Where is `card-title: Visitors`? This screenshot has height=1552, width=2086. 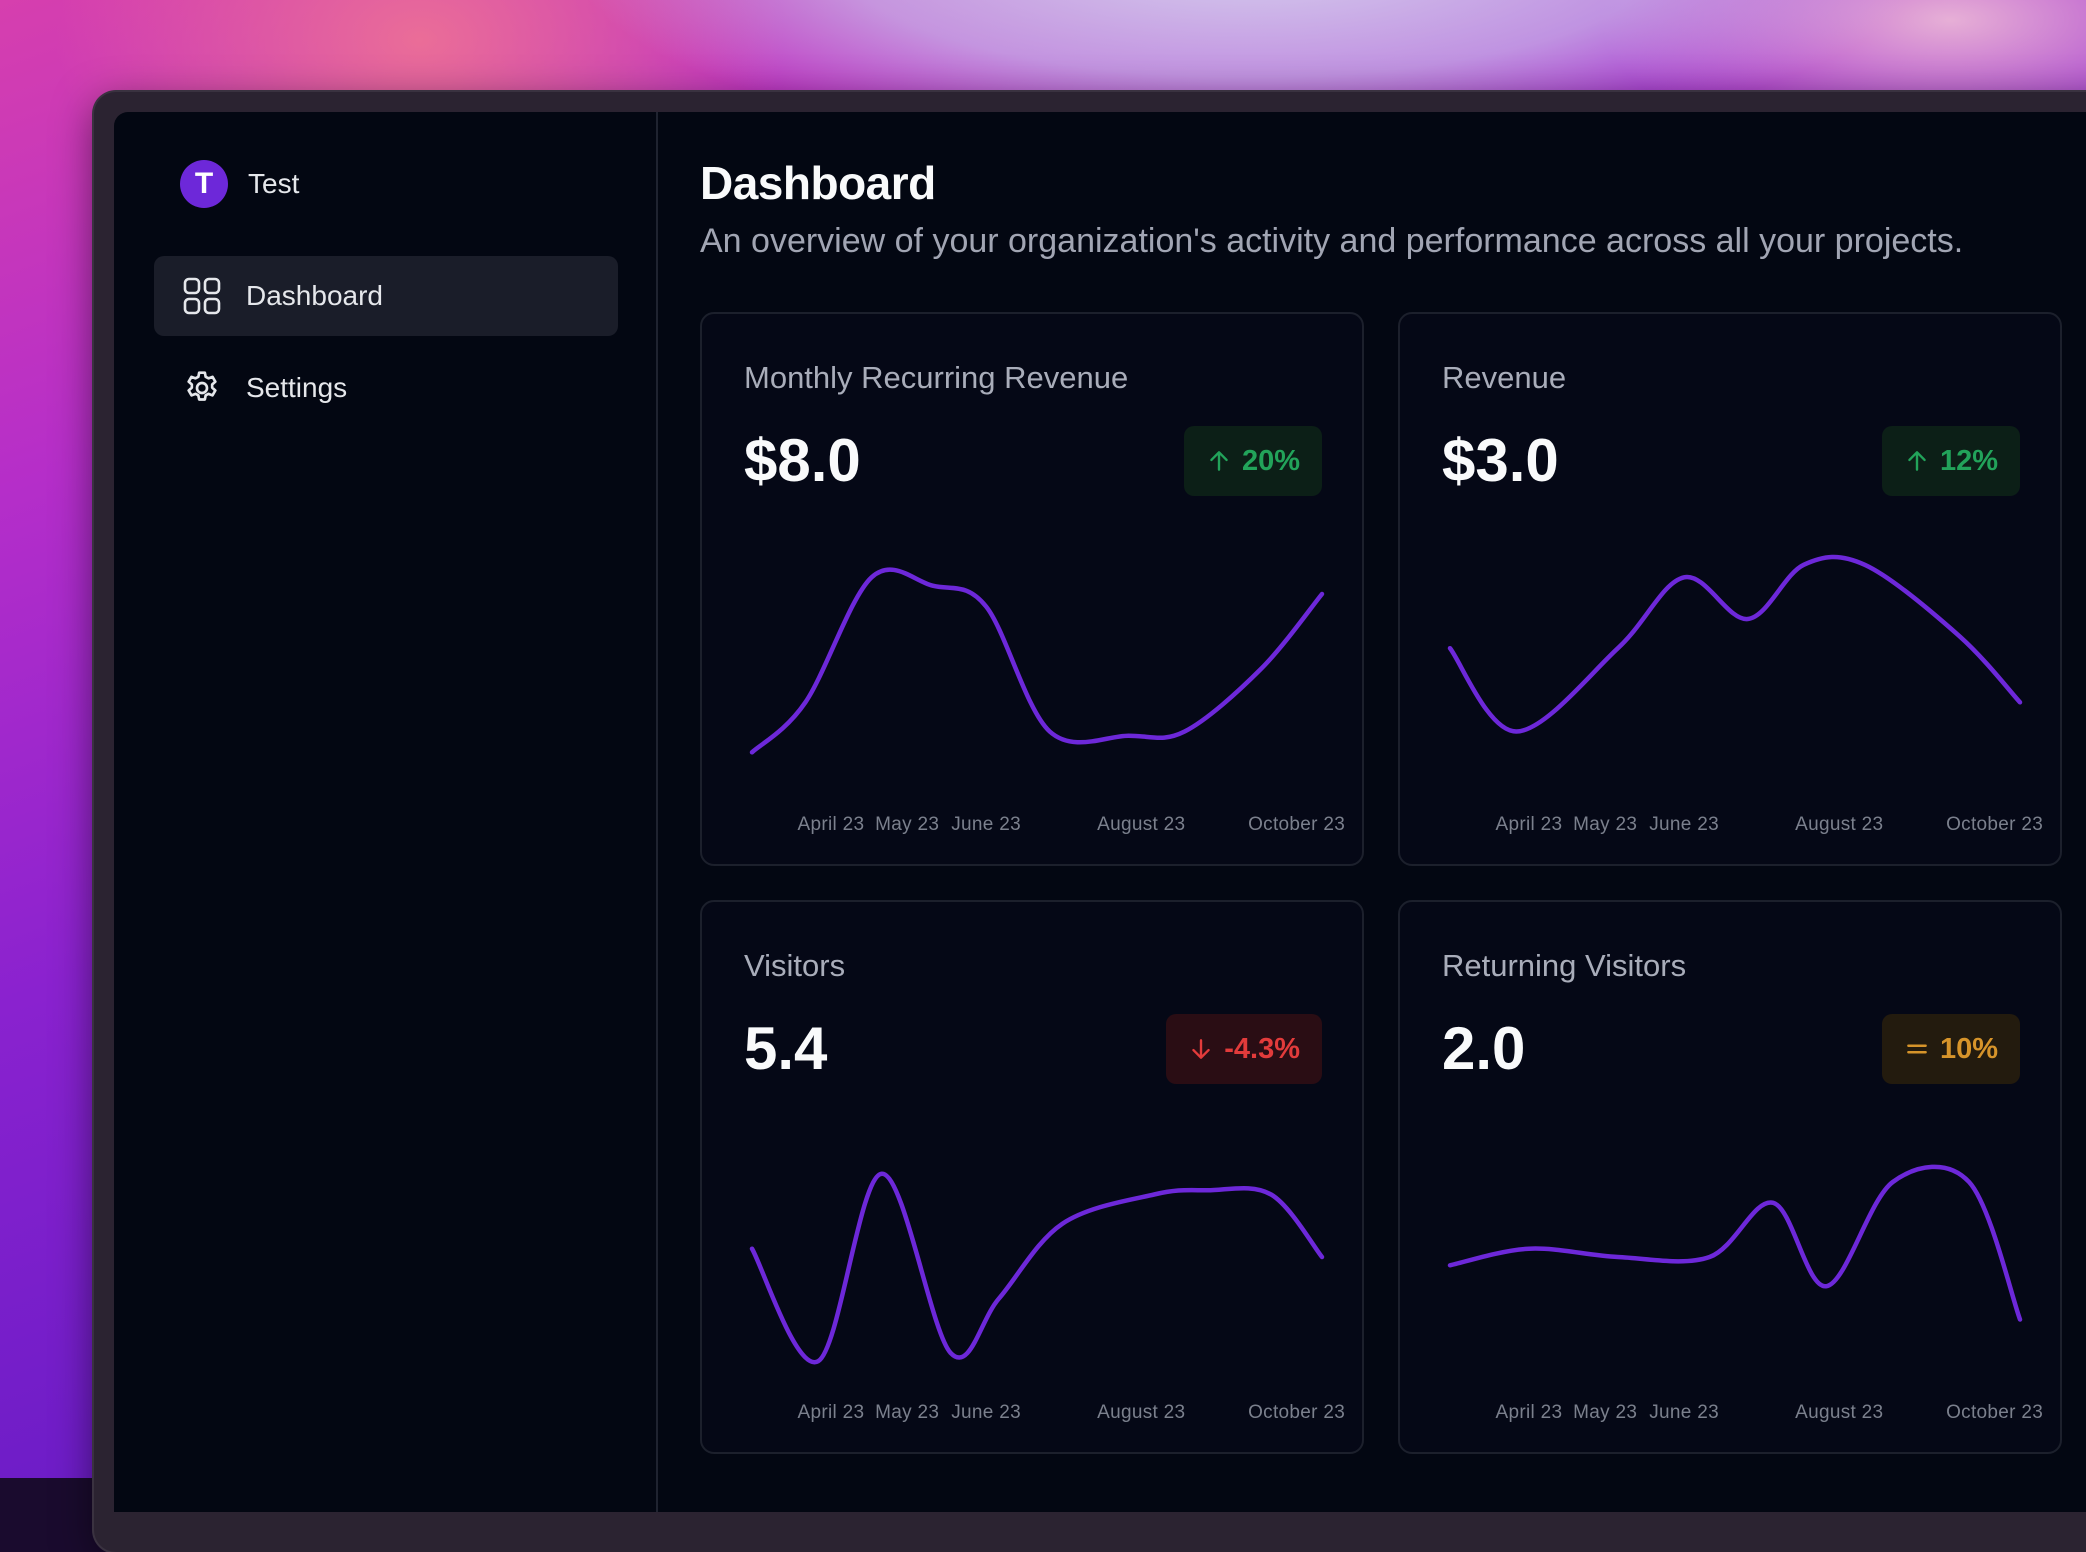
card-title: Visitors is located at coordinates (795, 965).